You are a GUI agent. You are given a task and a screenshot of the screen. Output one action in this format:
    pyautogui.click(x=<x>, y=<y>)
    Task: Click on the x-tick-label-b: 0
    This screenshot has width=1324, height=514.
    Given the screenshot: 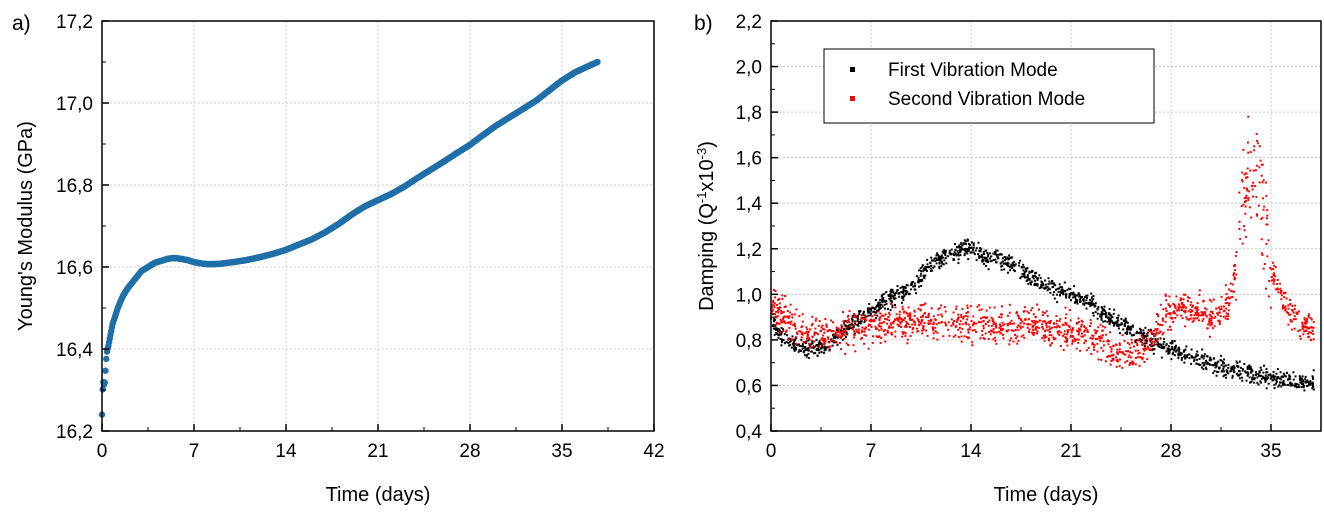 What is the action you would take?
    pyautogui.click(x=771, y=451)
    